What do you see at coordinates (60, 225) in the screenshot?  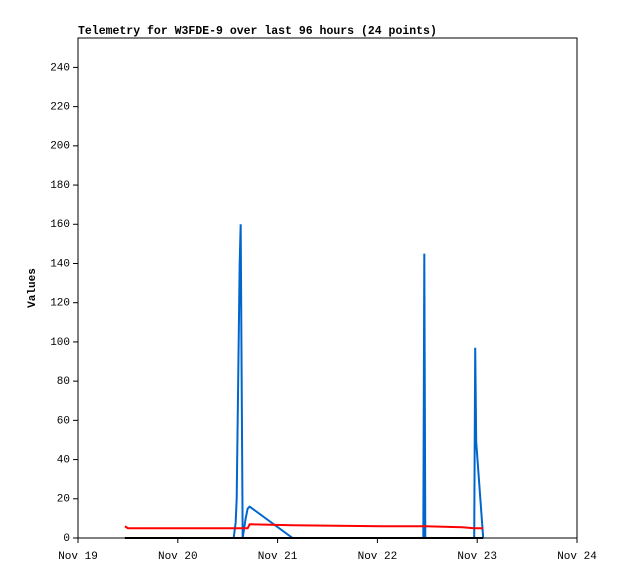 I see `y-tick-label: 160` at bounding box center [60, 225].